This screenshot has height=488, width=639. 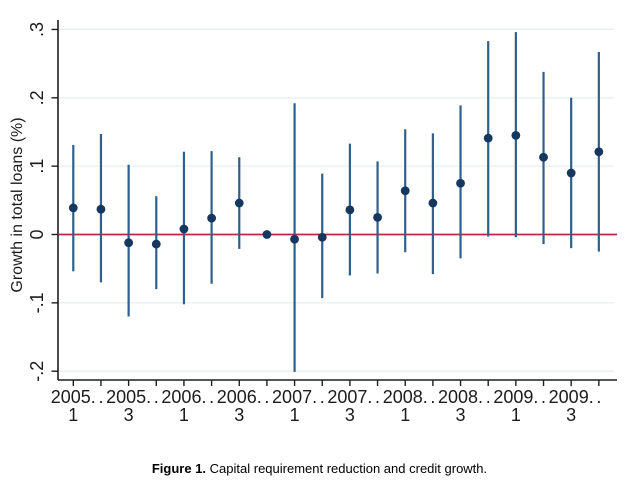 What do you see at coordinates (17, 204) in the screenshot?
I see `y-axis-title: Growth in total loans (%)` at bounding box center [17, 204].